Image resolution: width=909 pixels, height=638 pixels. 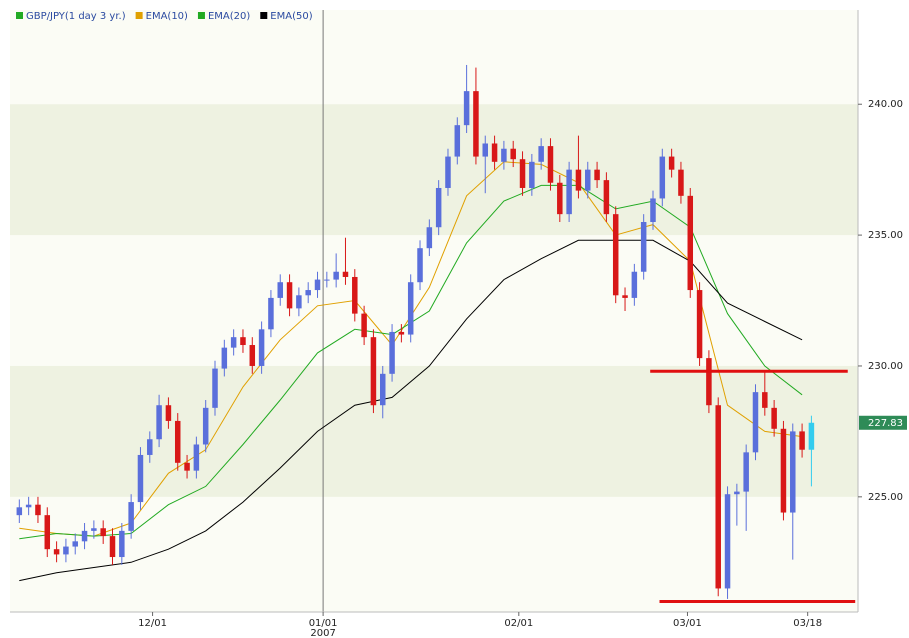 I want to click on year-label: 2007, so click(x=322, y=633).